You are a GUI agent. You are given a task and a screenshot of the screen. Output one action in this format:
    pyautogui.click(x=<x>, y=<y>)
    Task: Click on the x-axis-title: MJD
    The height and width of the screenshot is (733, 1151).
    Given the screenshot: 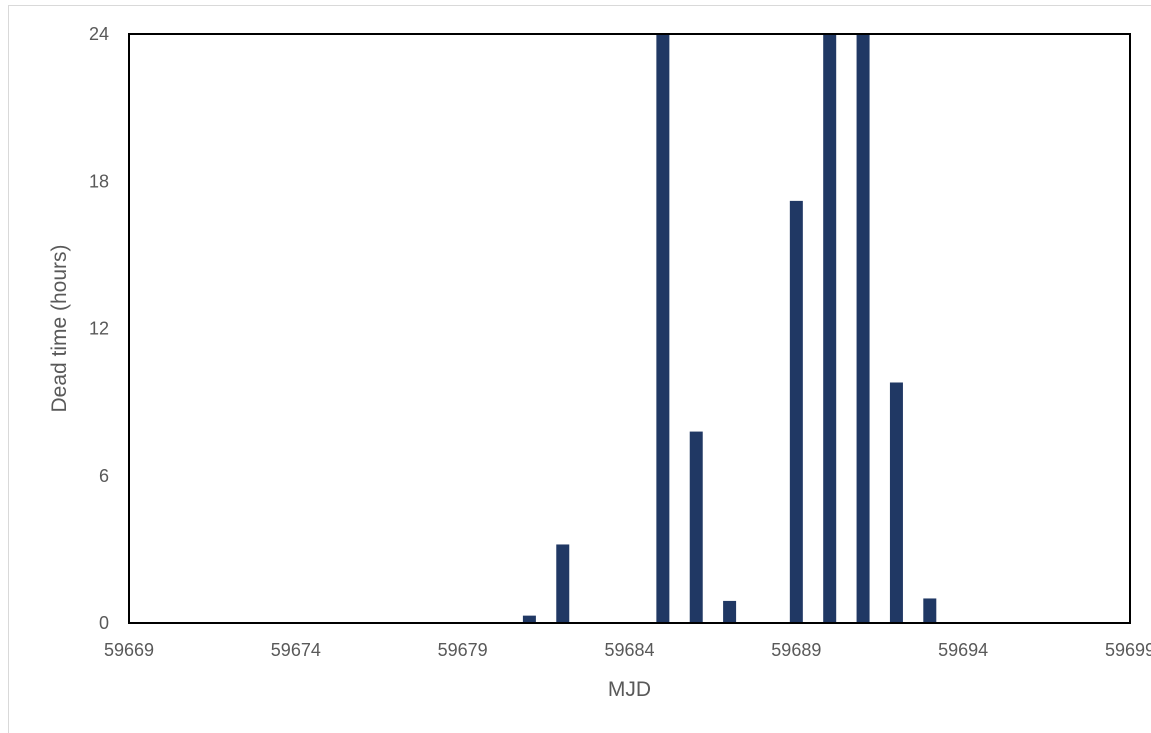 What is the action you would take?
    pyautogui.click(x=629, y=689)
    